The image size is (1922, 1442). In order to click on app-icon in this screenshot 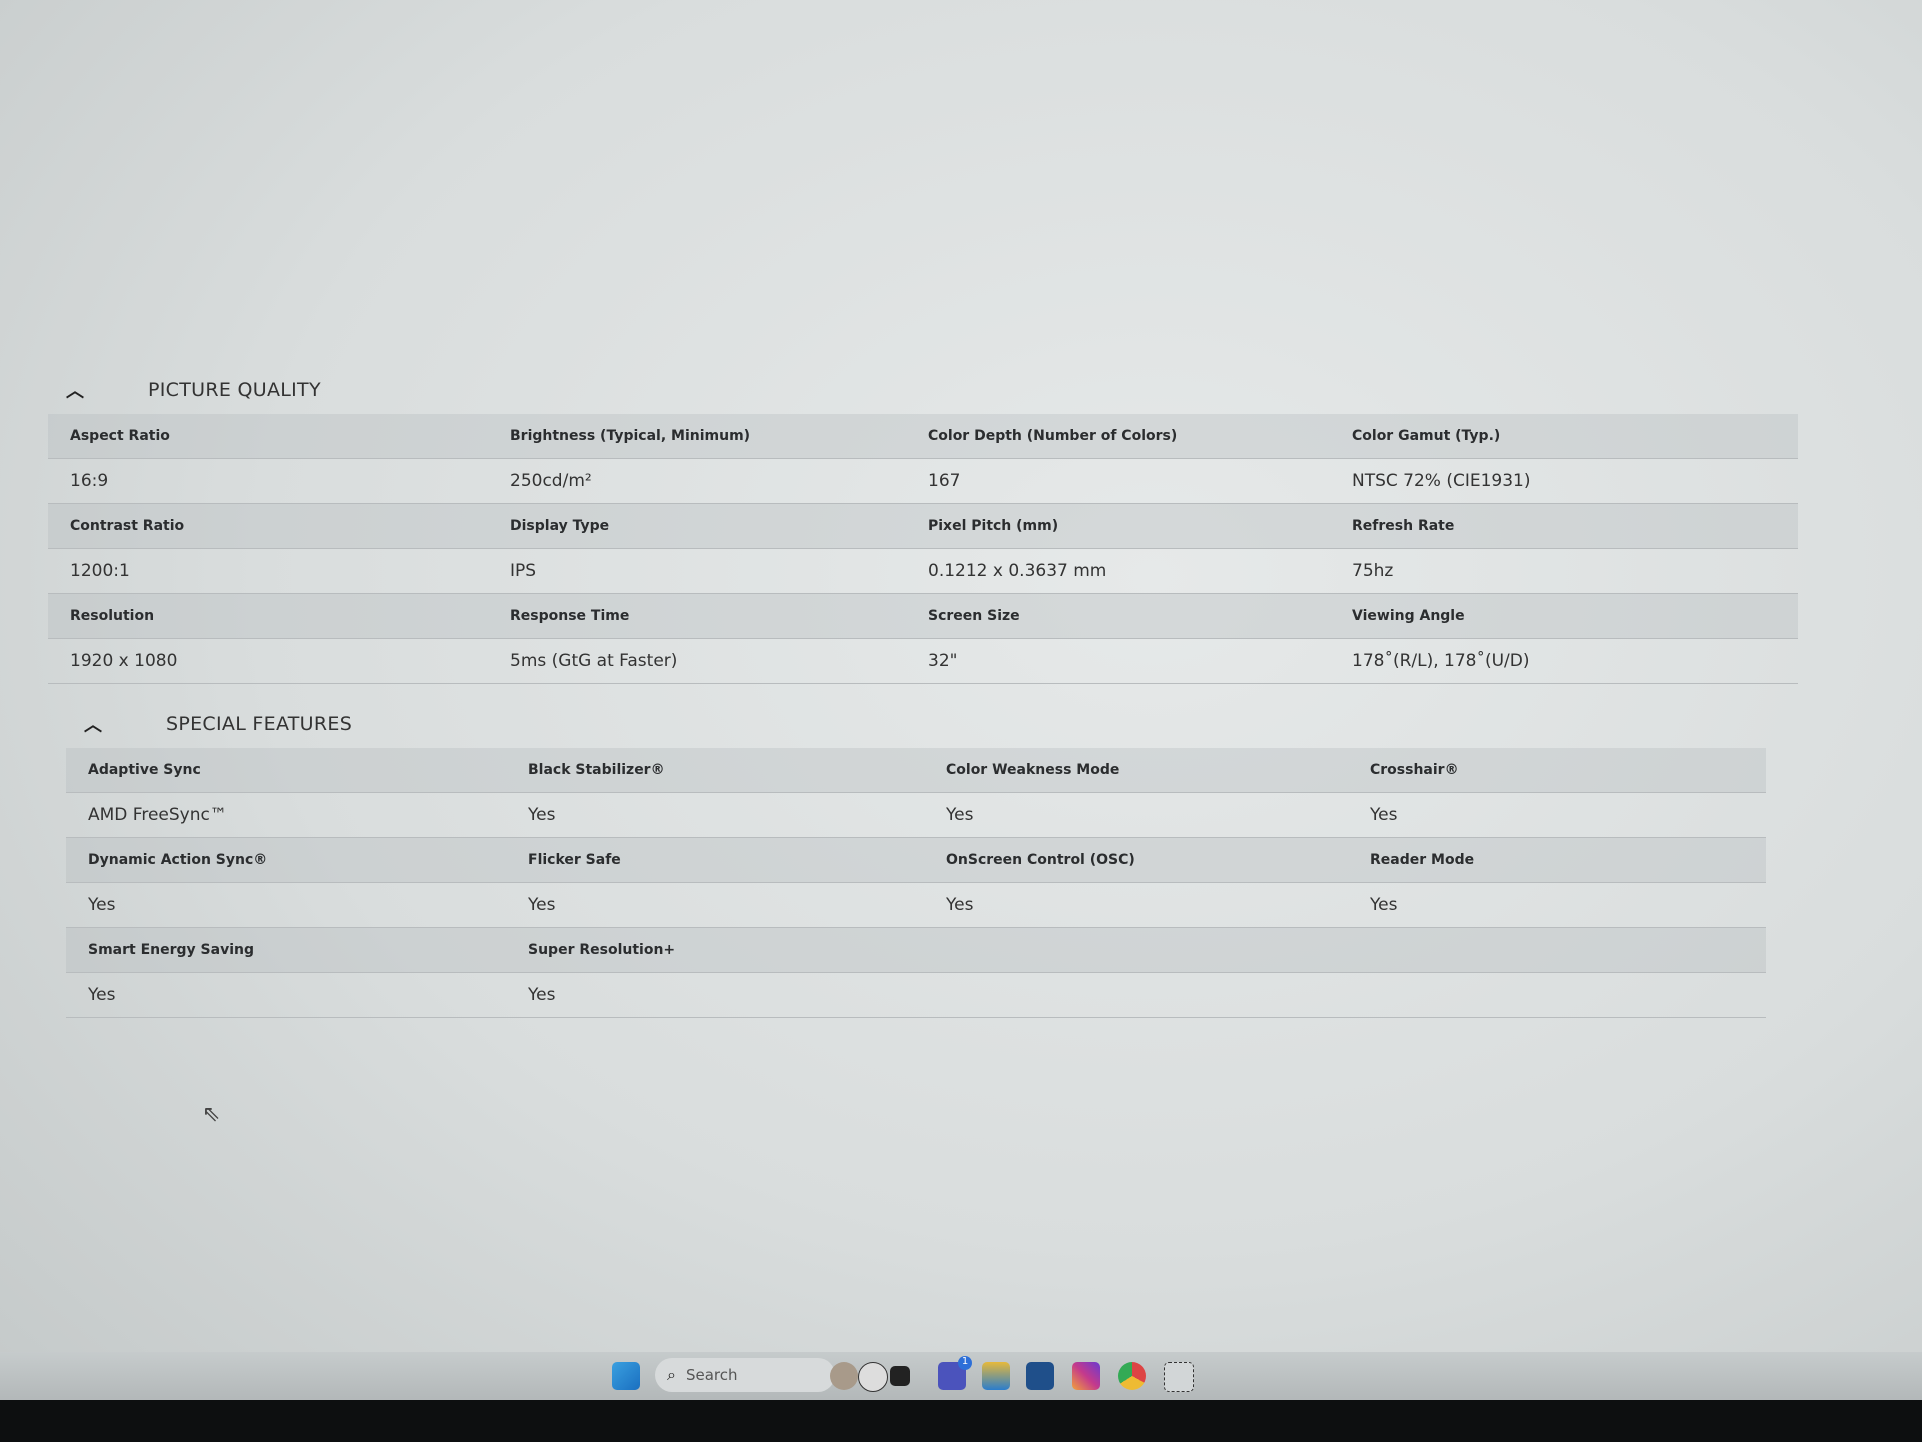, I will do `click(873, 1377)`.